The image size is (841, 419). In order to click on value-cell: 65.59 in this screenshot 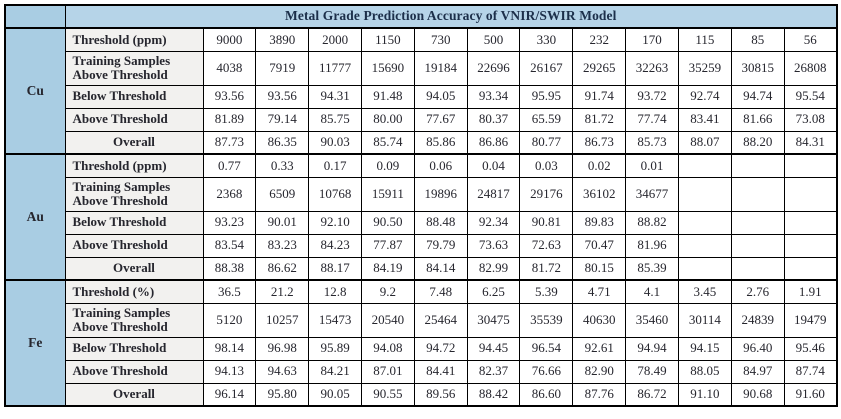, I will do `click(546, 119)`.